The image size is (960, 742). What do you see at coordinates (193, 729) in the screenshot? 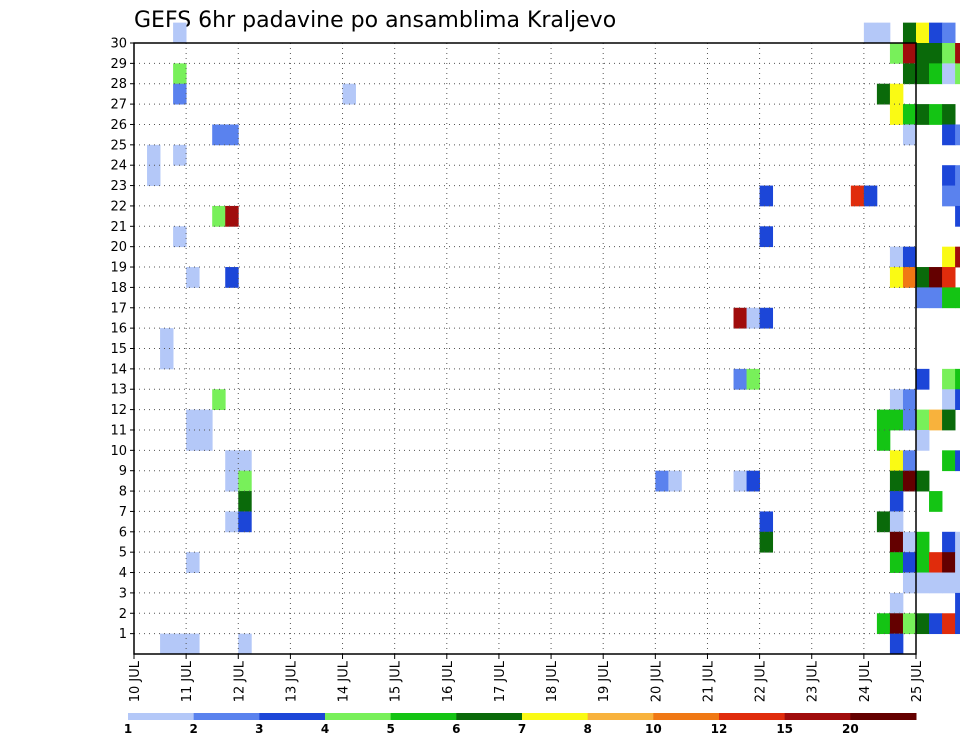
I see `colorbar-label: 2` at bounding box center [193, 729].